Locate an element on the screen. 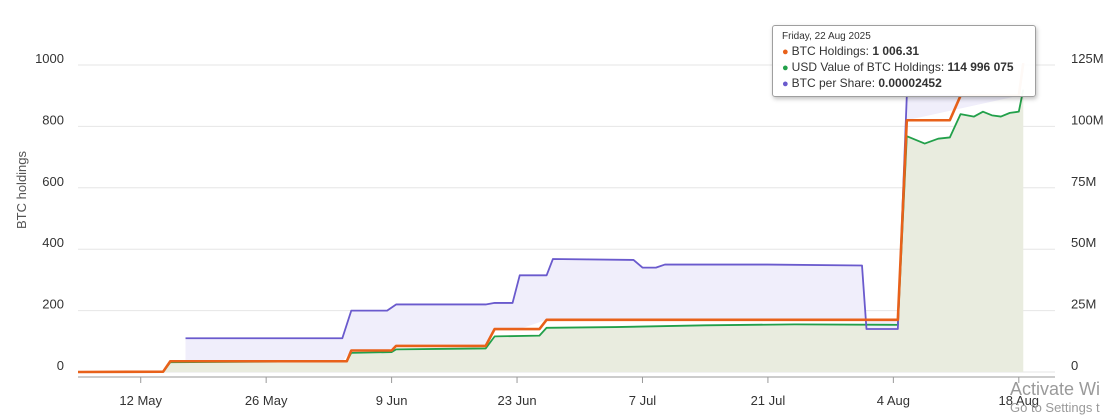  y-right-tick-label: 100M is located at coordinates (1087, 119).